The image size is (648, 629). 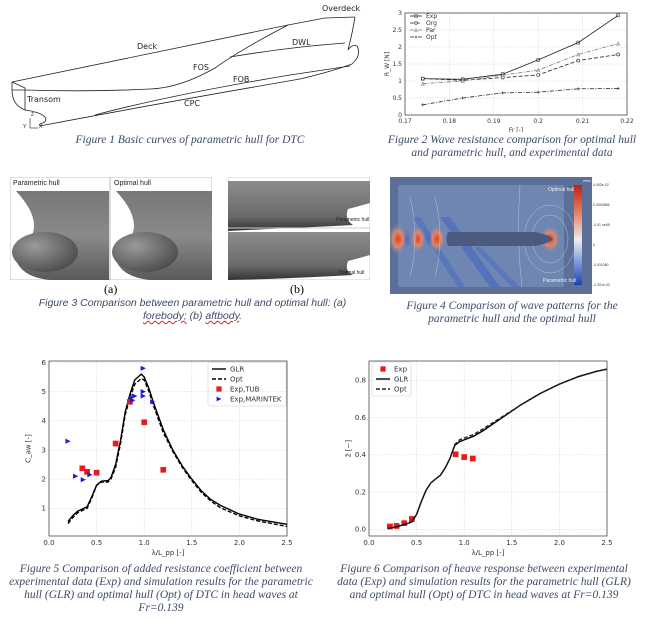 I want to click on x-tick-label: 1.0, so click(x=464, y=543).